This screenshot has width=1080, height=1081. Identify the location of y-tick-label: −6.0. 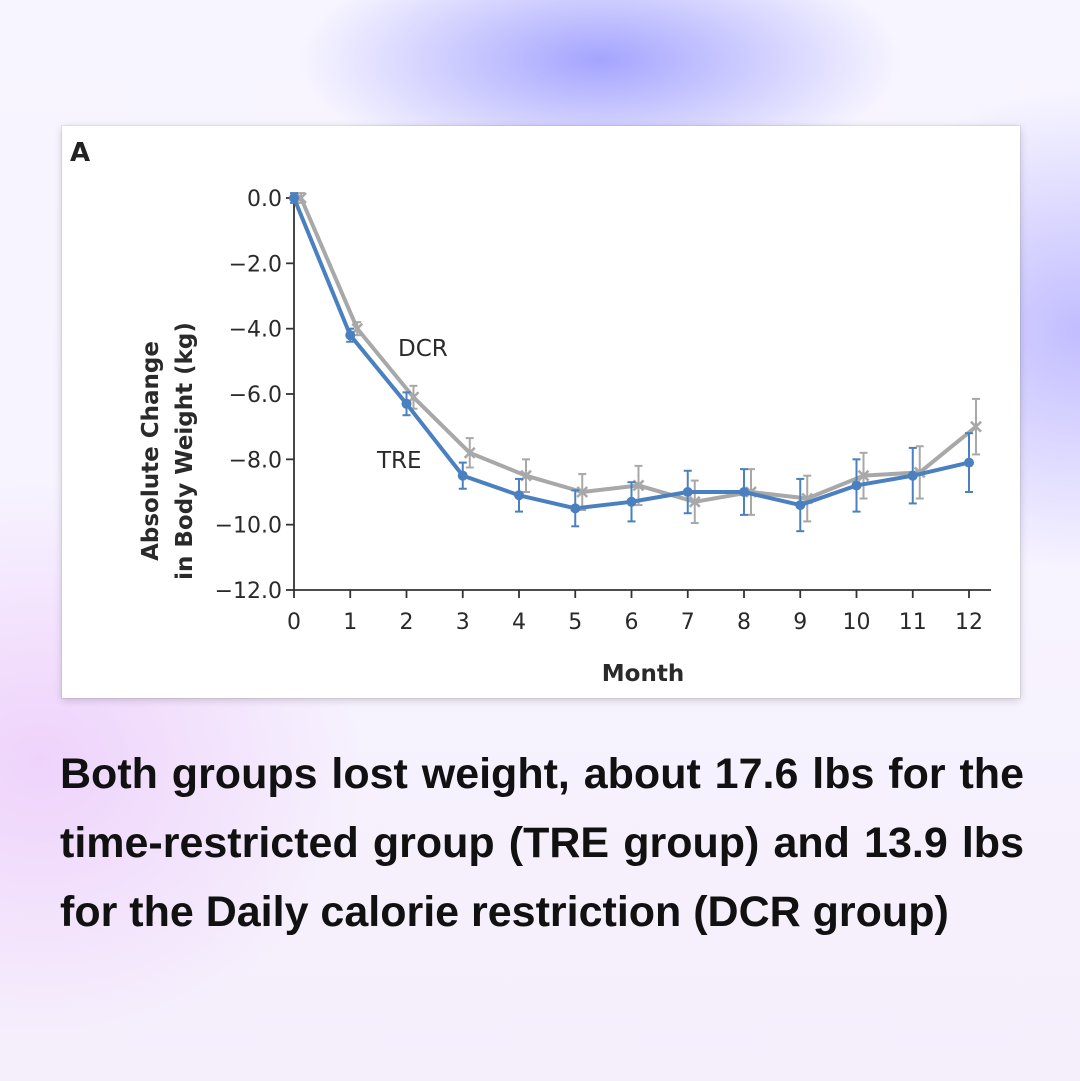
(255, 395).